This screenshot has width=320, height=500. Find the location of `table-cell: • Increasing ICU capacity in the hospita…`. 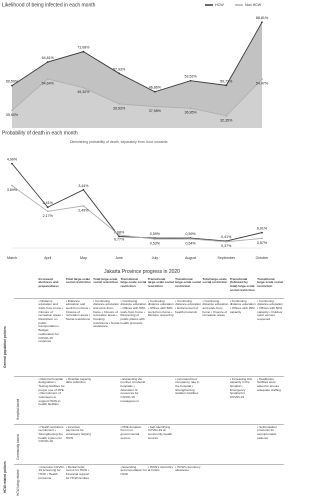

table-cell: • Increasing ICU capacity in the hospita… is located at coordinates (241, 388).